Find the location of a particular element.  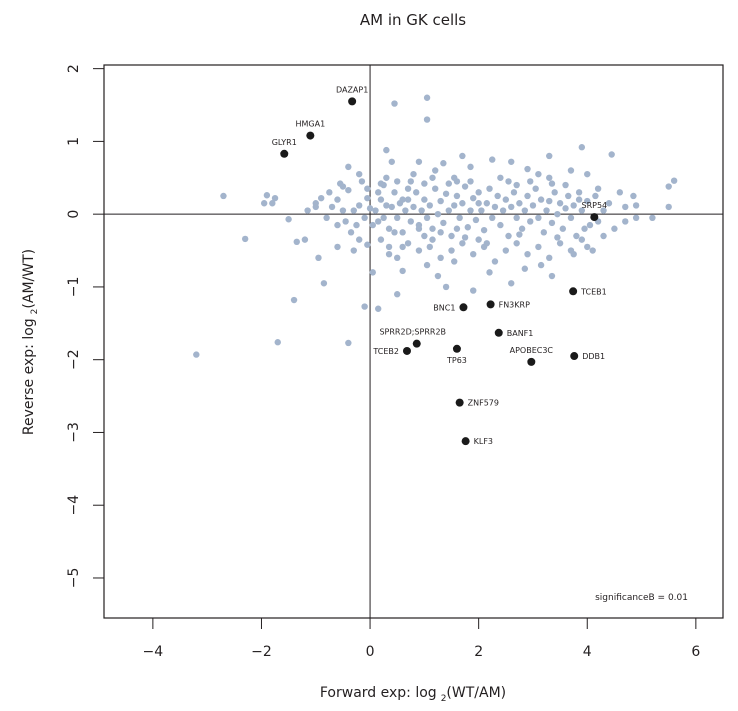

point-label: DAZAP1 is located at coordinates (352, 89).